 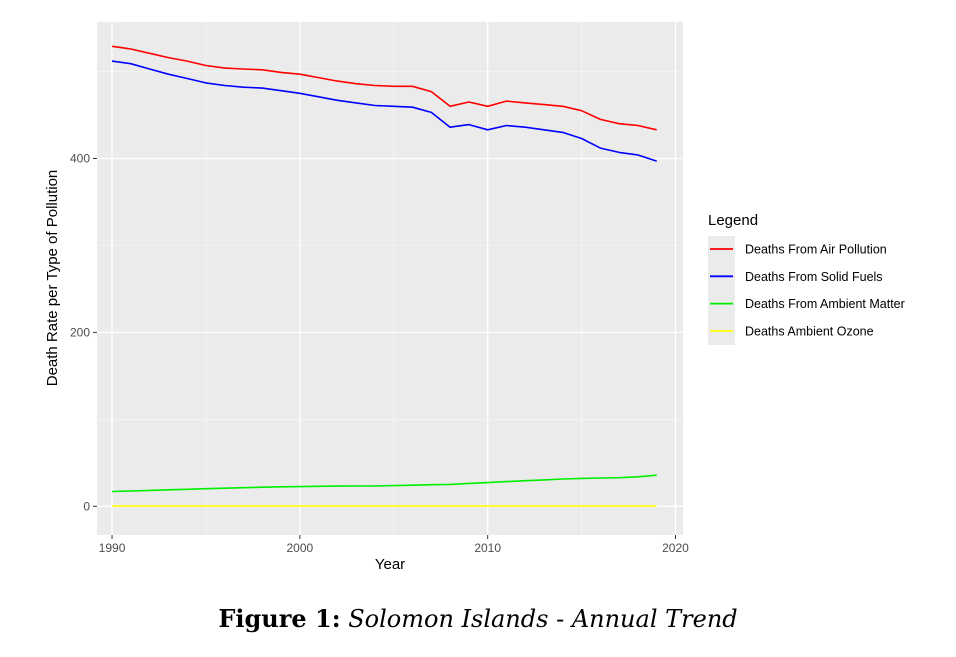 I want to click on x-tick-label: 2000, so click(x=299, y=548).